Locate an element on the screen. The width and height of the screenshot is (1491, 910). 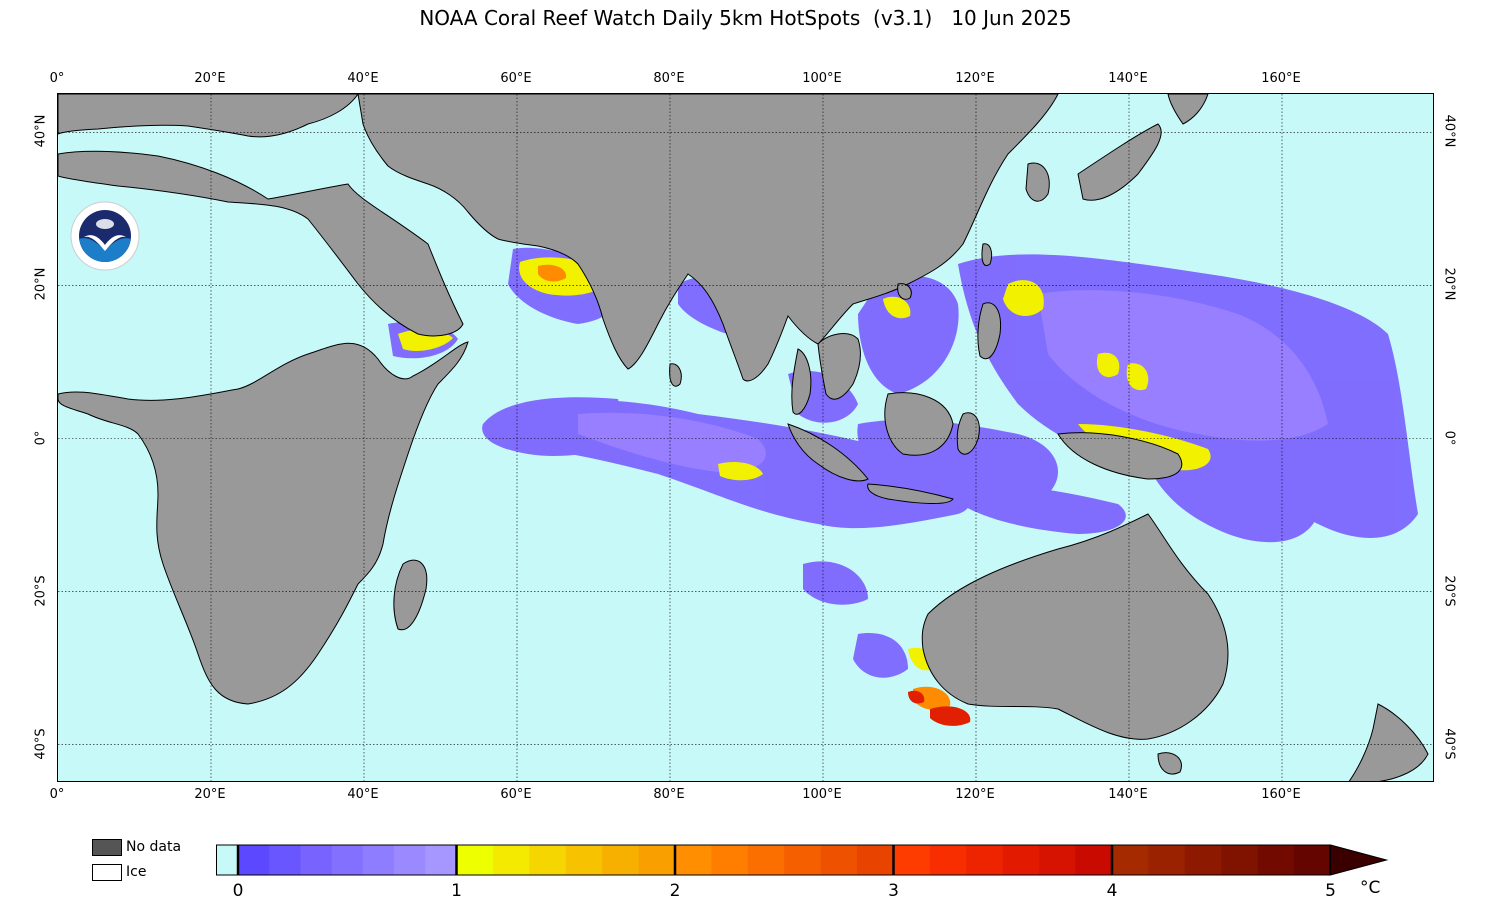
hotspot-indian-ocean-west is located at coordinates (555, 426).